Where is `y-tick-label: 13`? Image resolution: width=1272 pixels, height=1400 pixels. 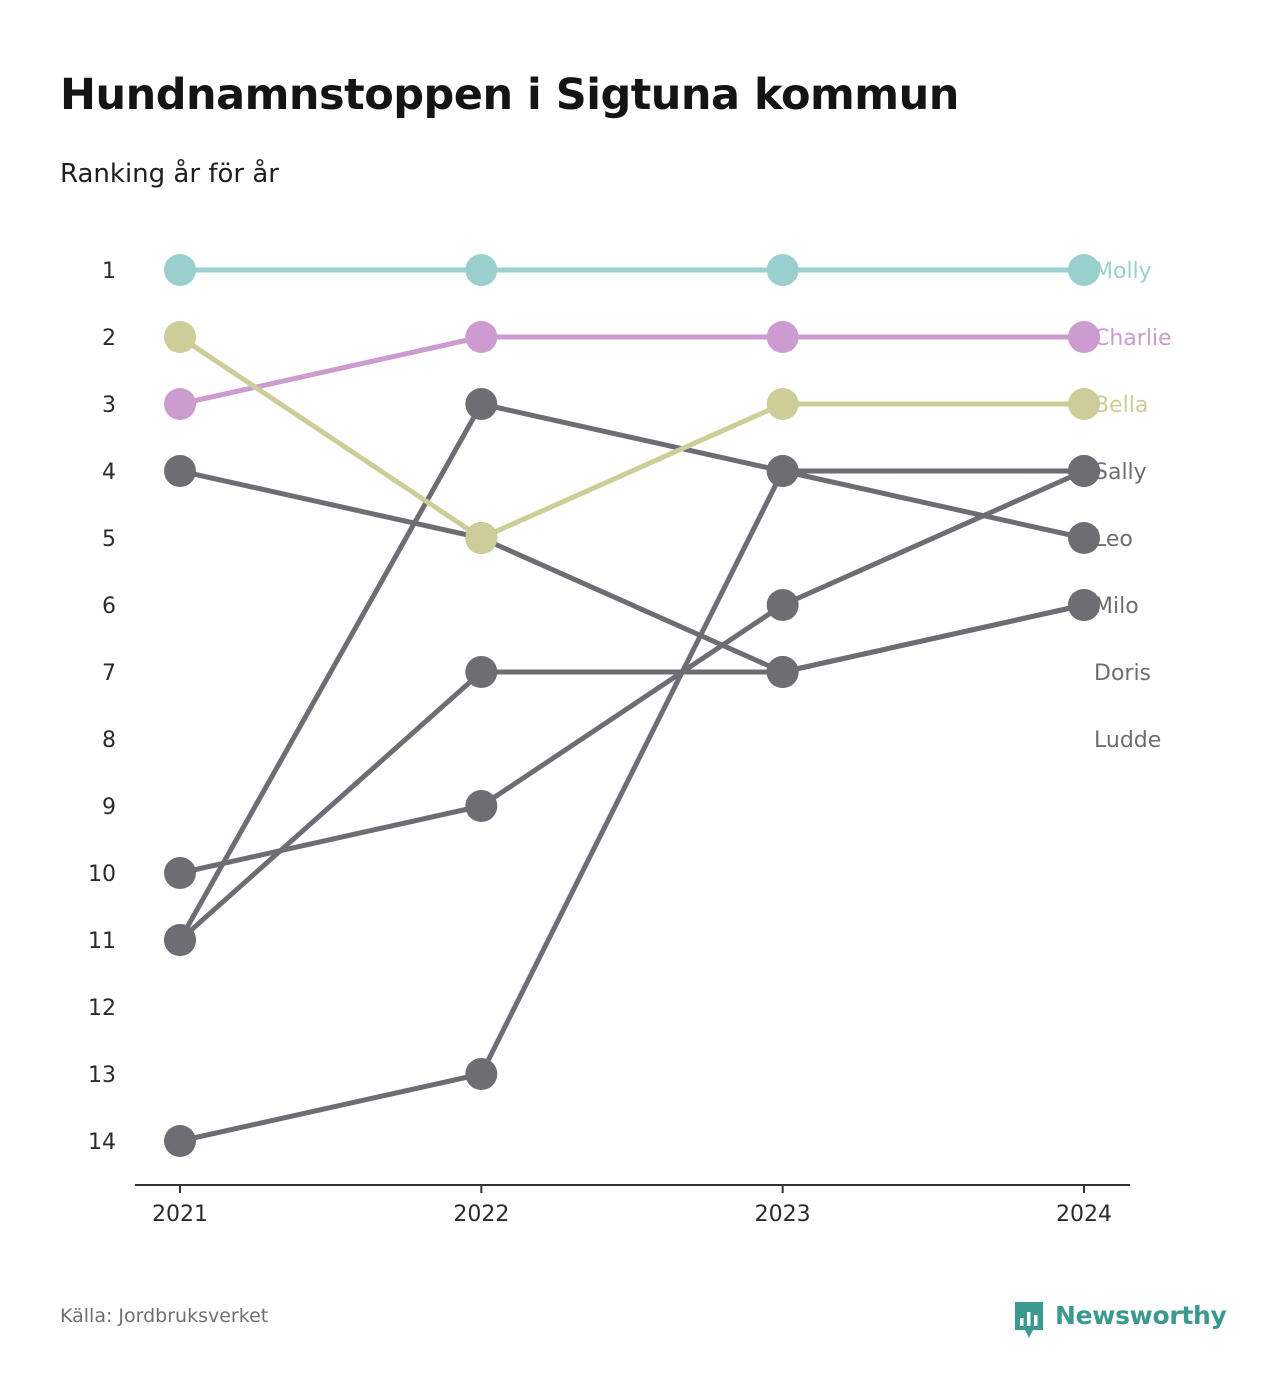 y-tick-label: 13 is located at coordinates (102, 1075).